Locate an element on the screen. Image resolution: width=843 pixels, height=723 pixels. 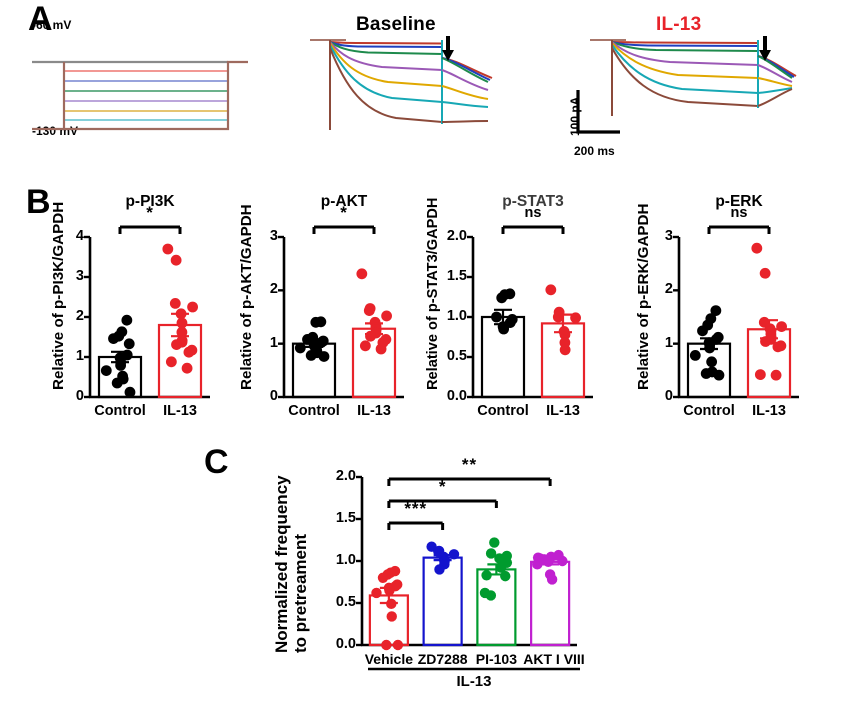
chart-panel-c-ytick-3: 1.5 is located at coordinates (345, 518).